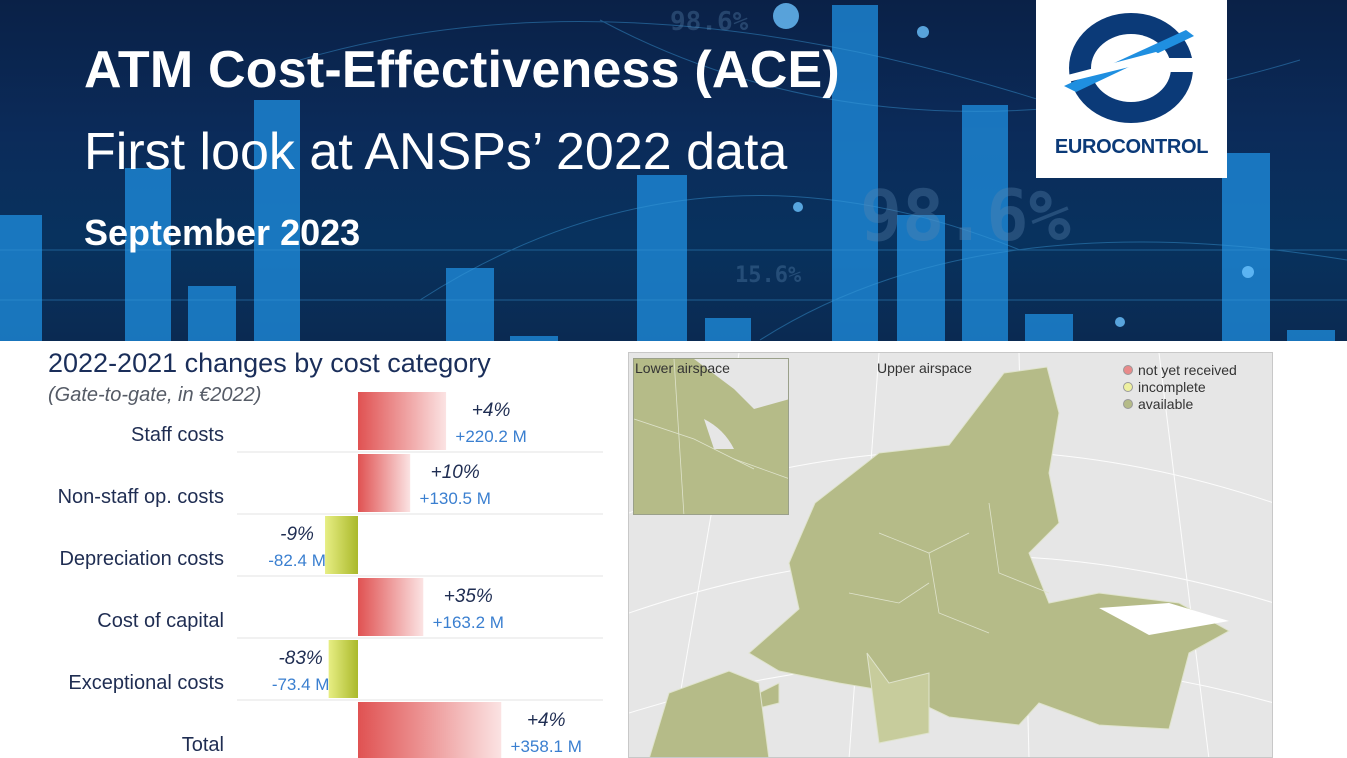 This screenshot has width=1347, height=758. Describe the element at coordinates (455, 498) in the screenshot. I see `value-label: +130.5 M` at that location.